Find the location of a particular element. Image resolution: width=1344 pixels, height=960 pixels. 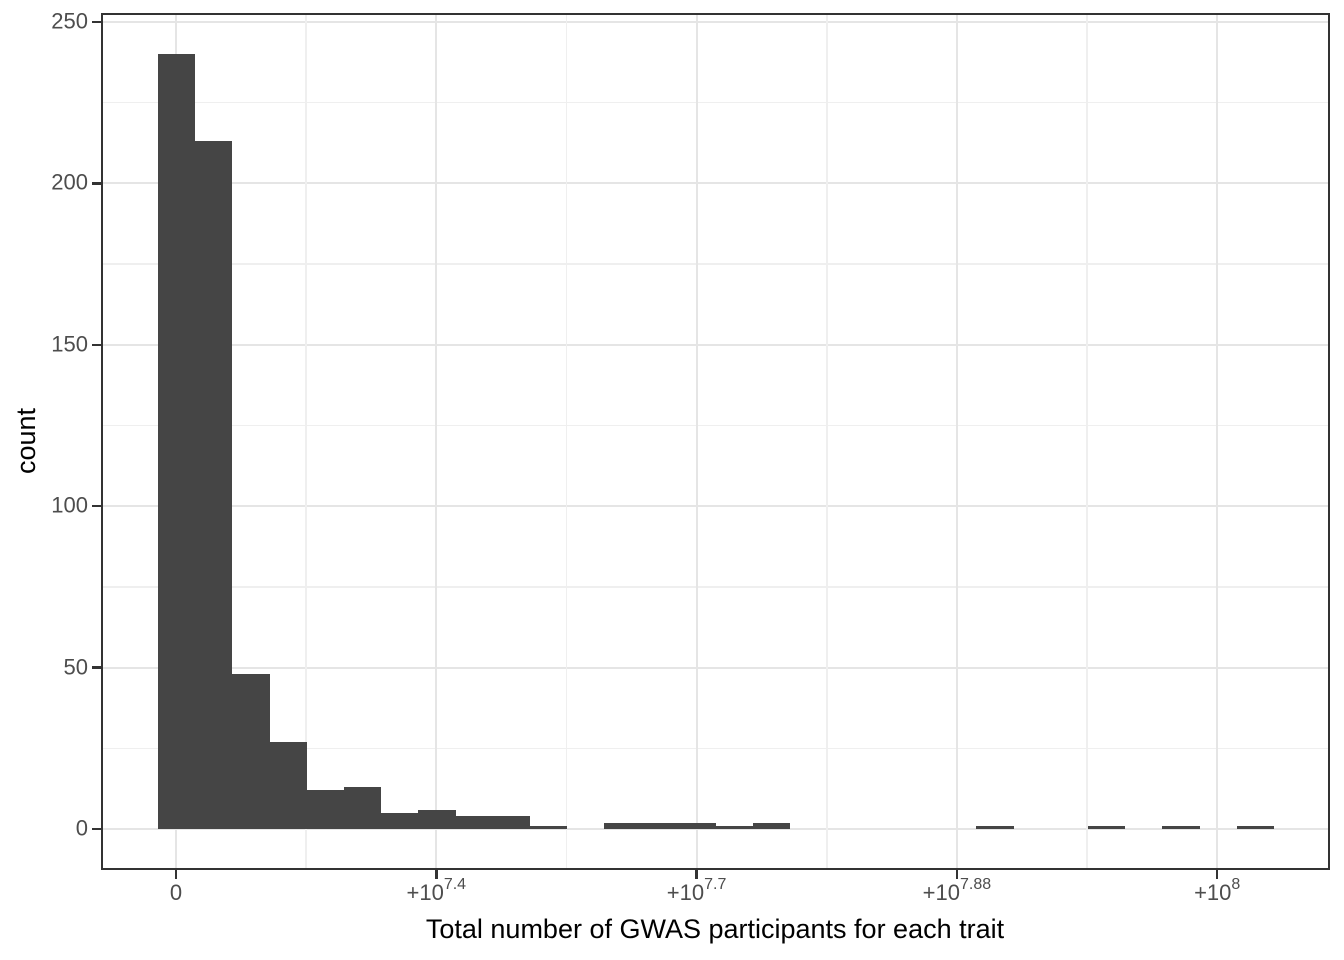

panel-border-bottom is located at coordinates (715, 869).